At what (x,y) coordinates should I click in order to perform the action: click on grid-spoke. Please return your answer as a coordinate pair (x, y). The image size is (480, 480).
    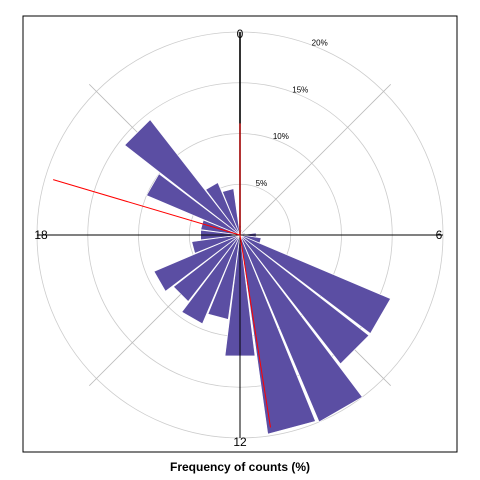
    Looking at the image, I should click on (315, 159).